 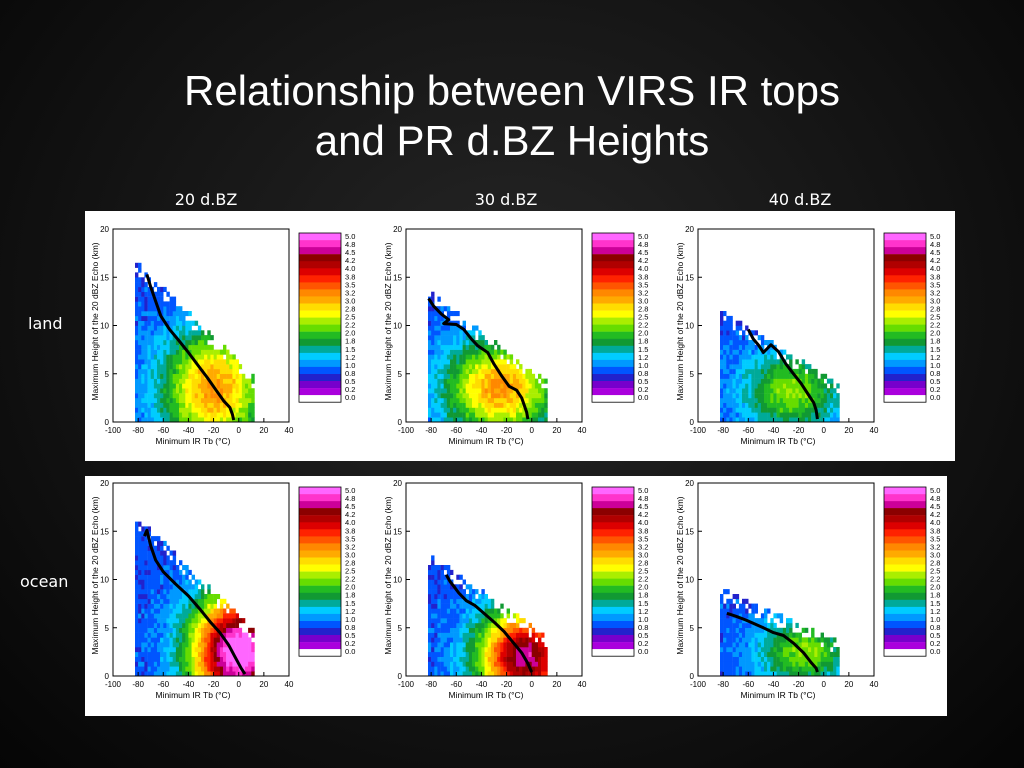 What do you see at coordinates (507, 430) in the screenshot?
I see `x-tick-label: -20` at bounding box center [507, 430].